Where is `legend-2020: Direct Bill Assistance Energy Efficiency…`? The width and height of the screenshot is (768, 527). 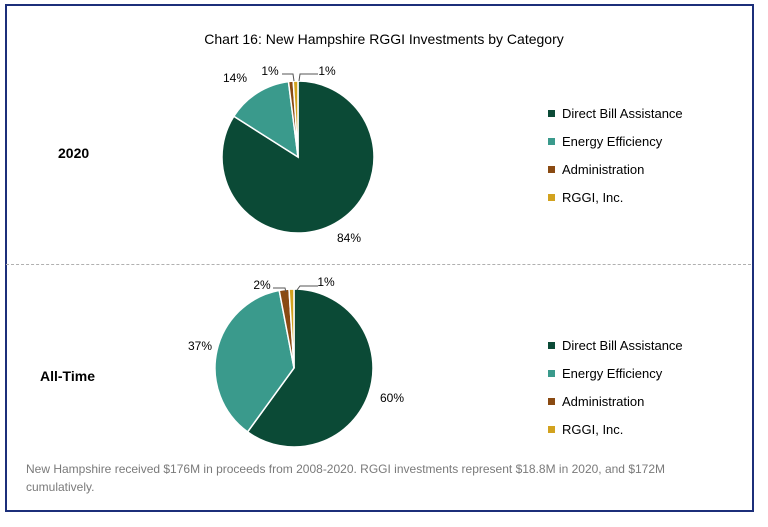
legend-2020: Direct Bill Assistance Energy Efficiency… is located at coordinates (615, 155).